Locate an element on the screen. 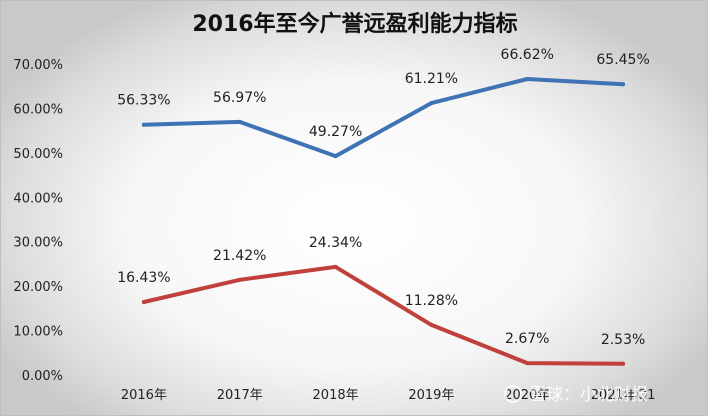 This screenshot has height=417, width=708. data-label: 49.27% is located at coordinates (335, 132).